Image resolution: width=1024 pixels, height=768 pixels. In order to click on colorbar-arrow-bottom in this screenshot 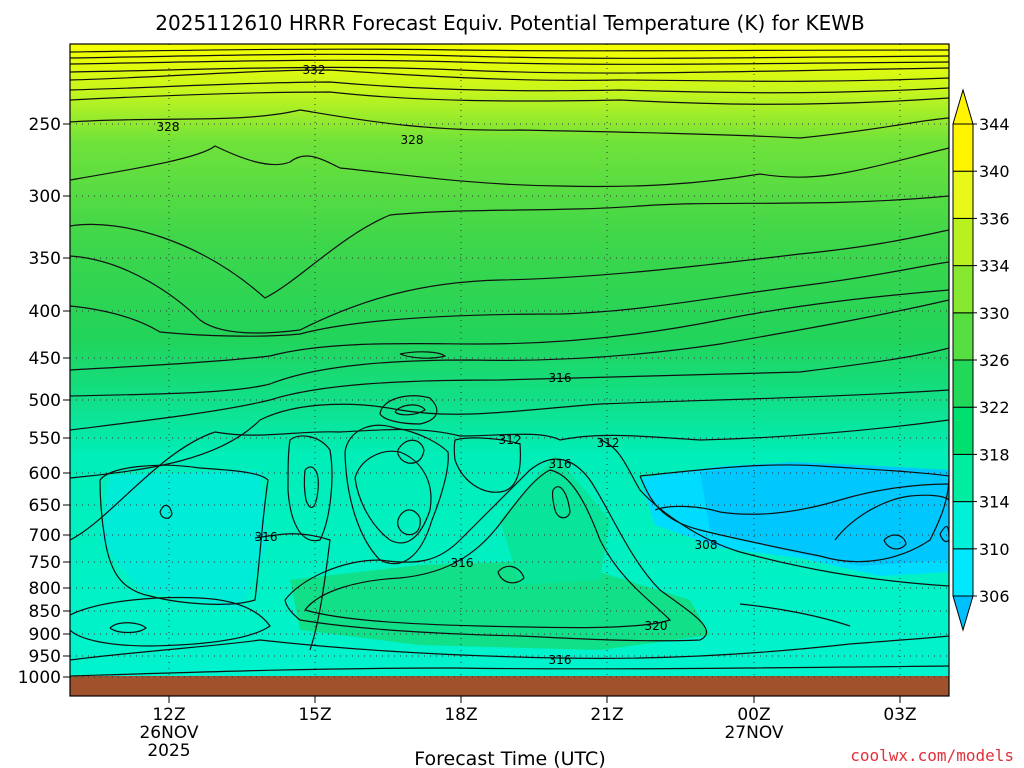, I will do `click(963, 613)`.